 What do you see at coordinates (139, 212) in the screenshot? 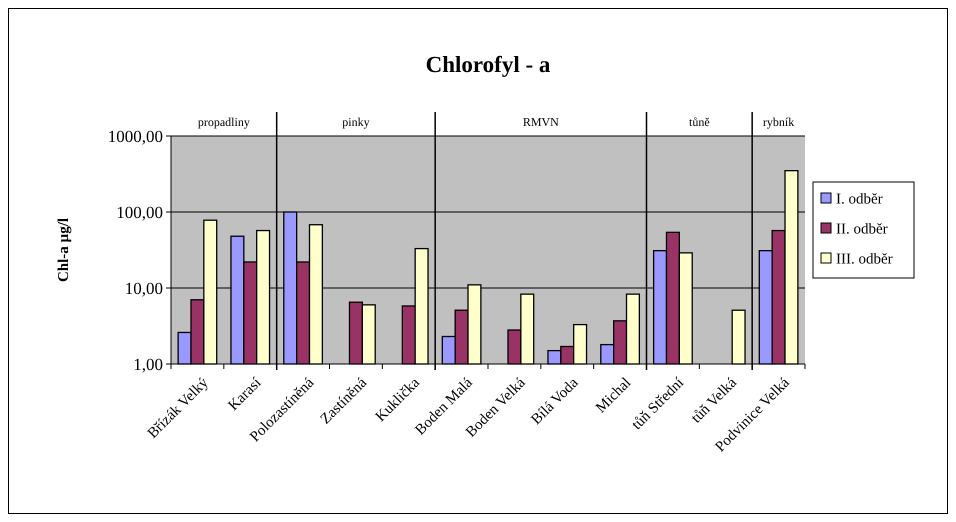
I see `y-tick-label: 100,00` at bounding box center [139, 212].